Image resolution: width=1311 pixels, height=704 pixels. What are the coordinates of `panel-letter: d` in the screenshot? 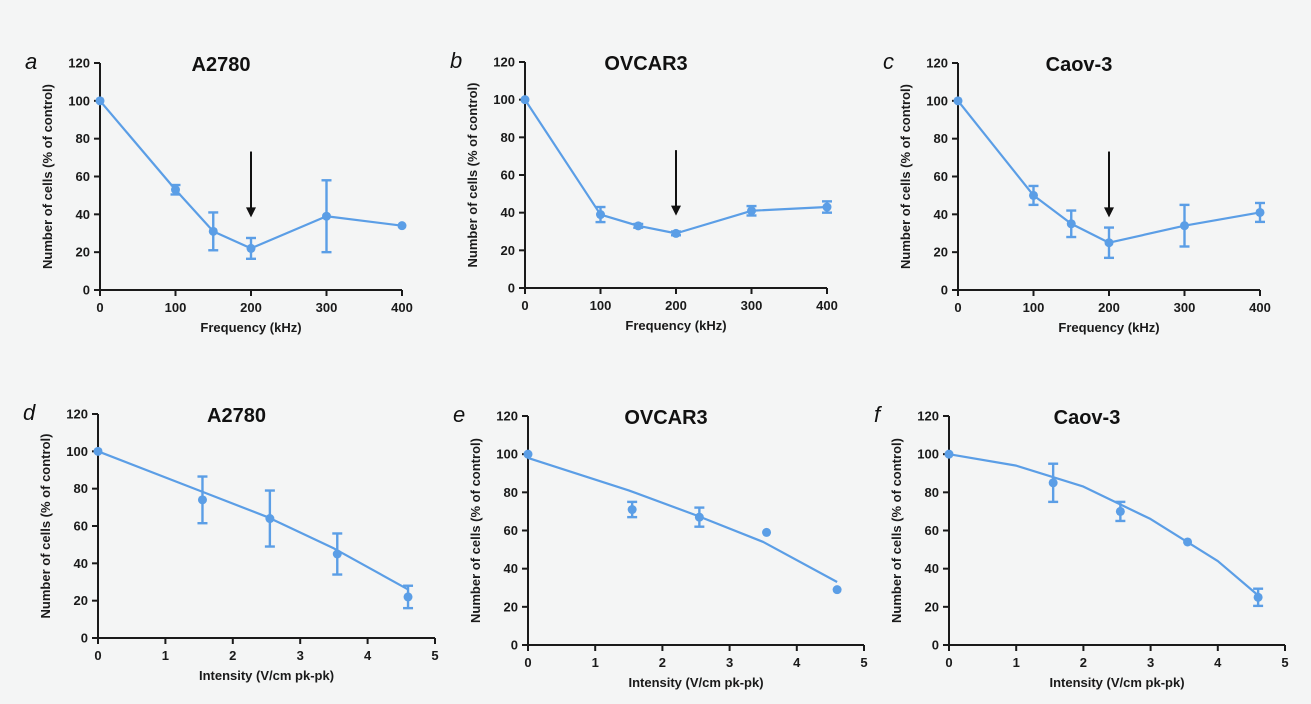 It's located at (29, 412).